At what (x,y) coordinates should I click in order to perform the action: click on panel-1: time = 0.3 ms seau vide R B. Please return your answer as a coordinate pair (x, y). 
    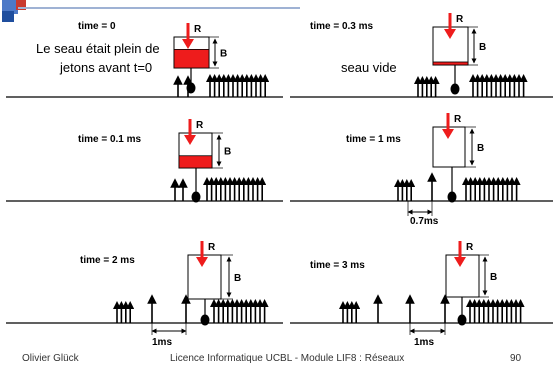
    Looking at the image, I should click on (421, 55).